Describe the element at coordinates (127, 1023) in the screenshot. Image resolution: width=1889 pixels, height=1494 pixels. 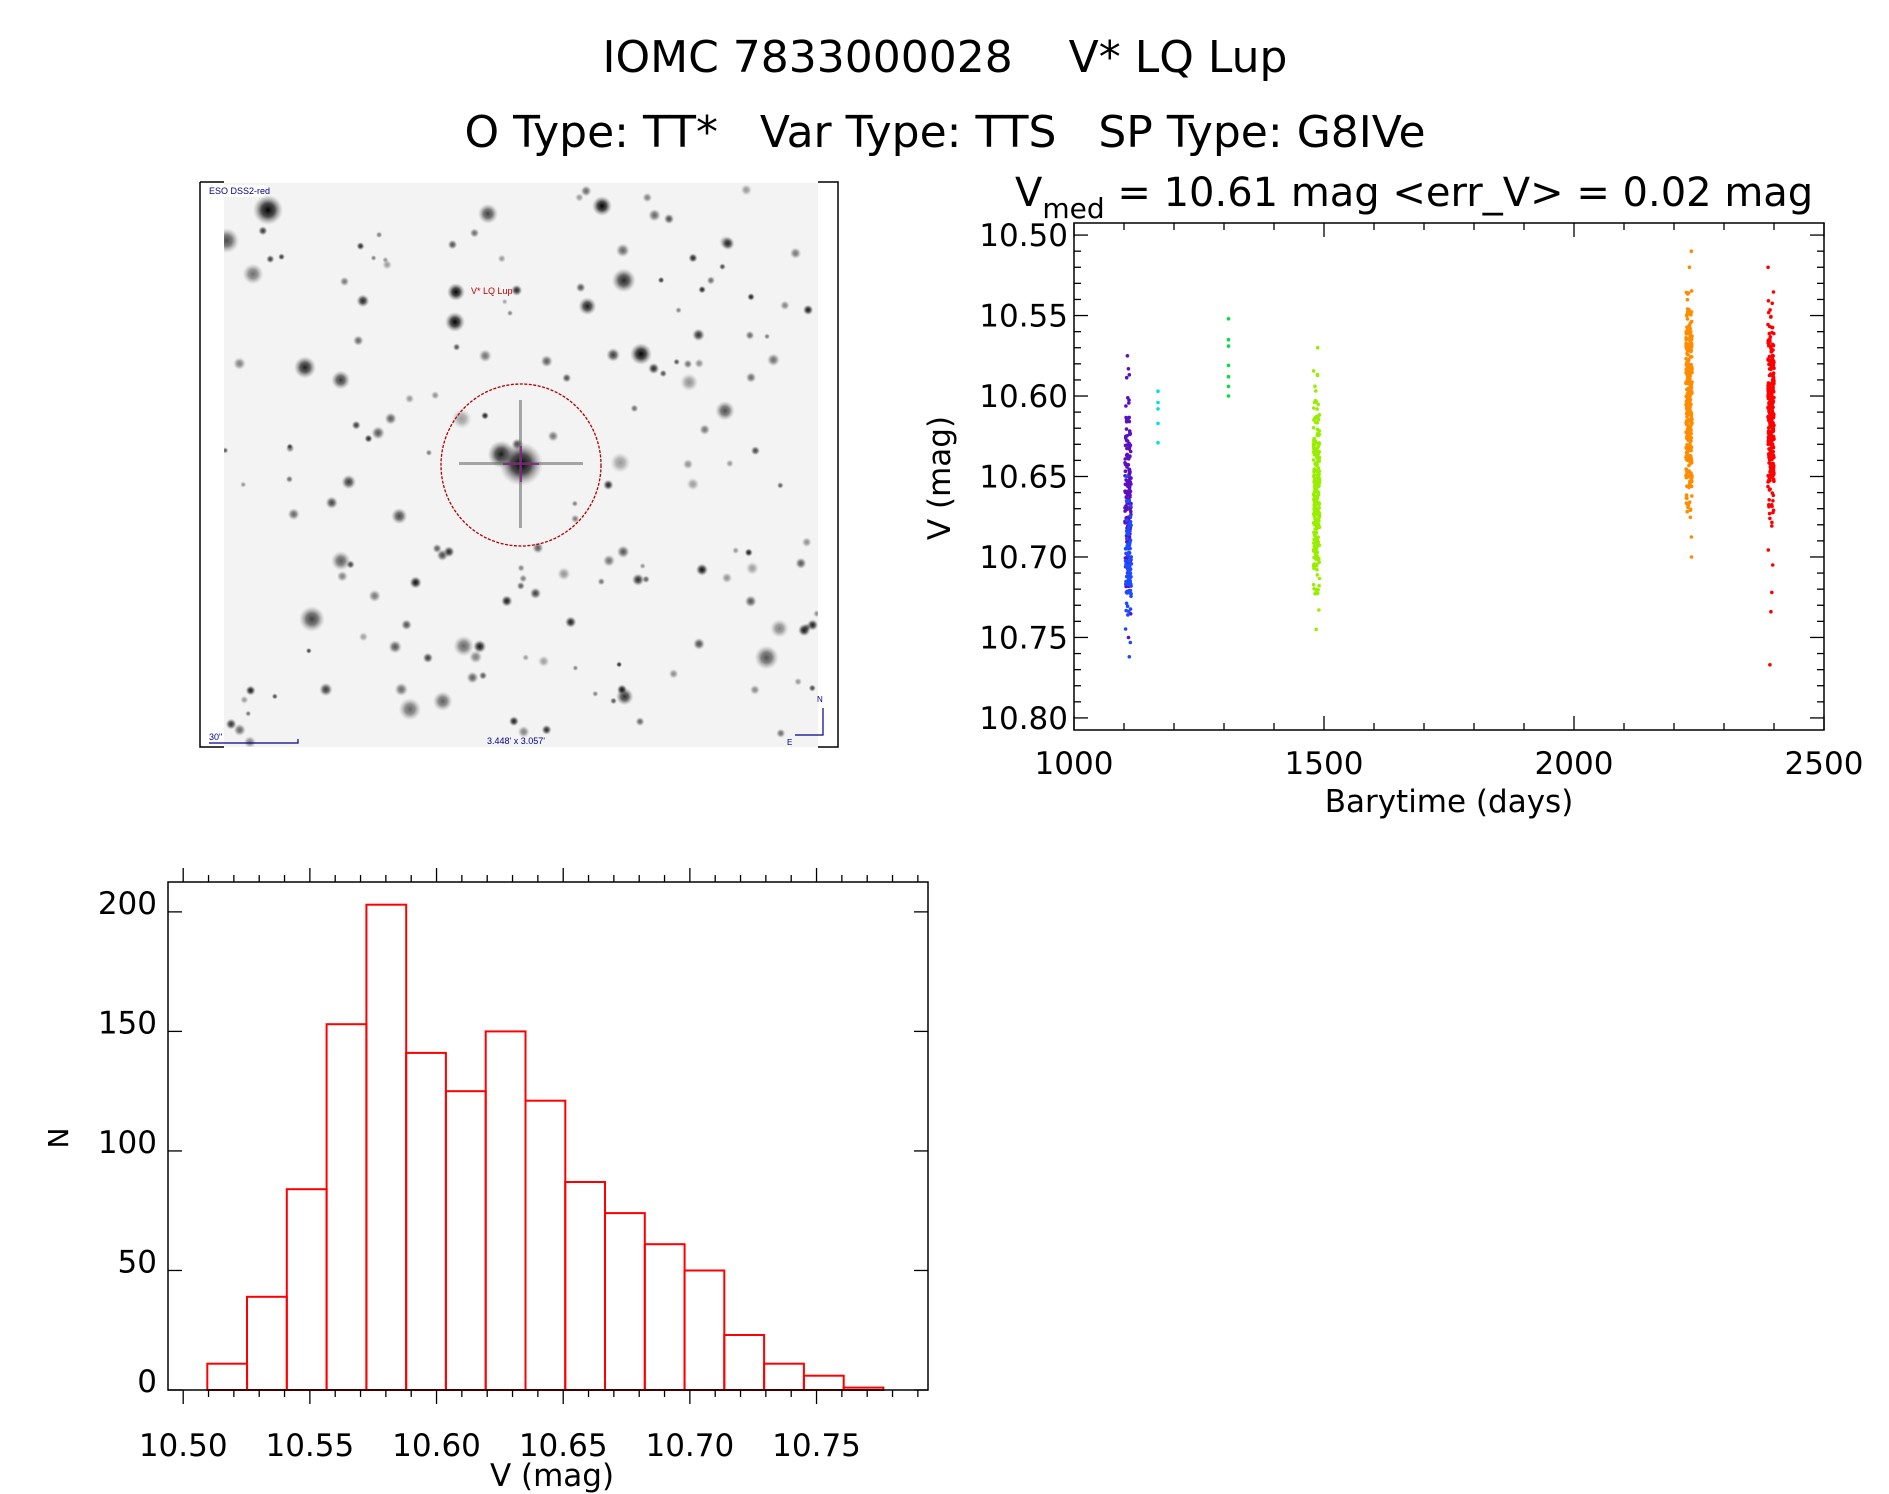
I see `y-tick-label: 150` at that location.